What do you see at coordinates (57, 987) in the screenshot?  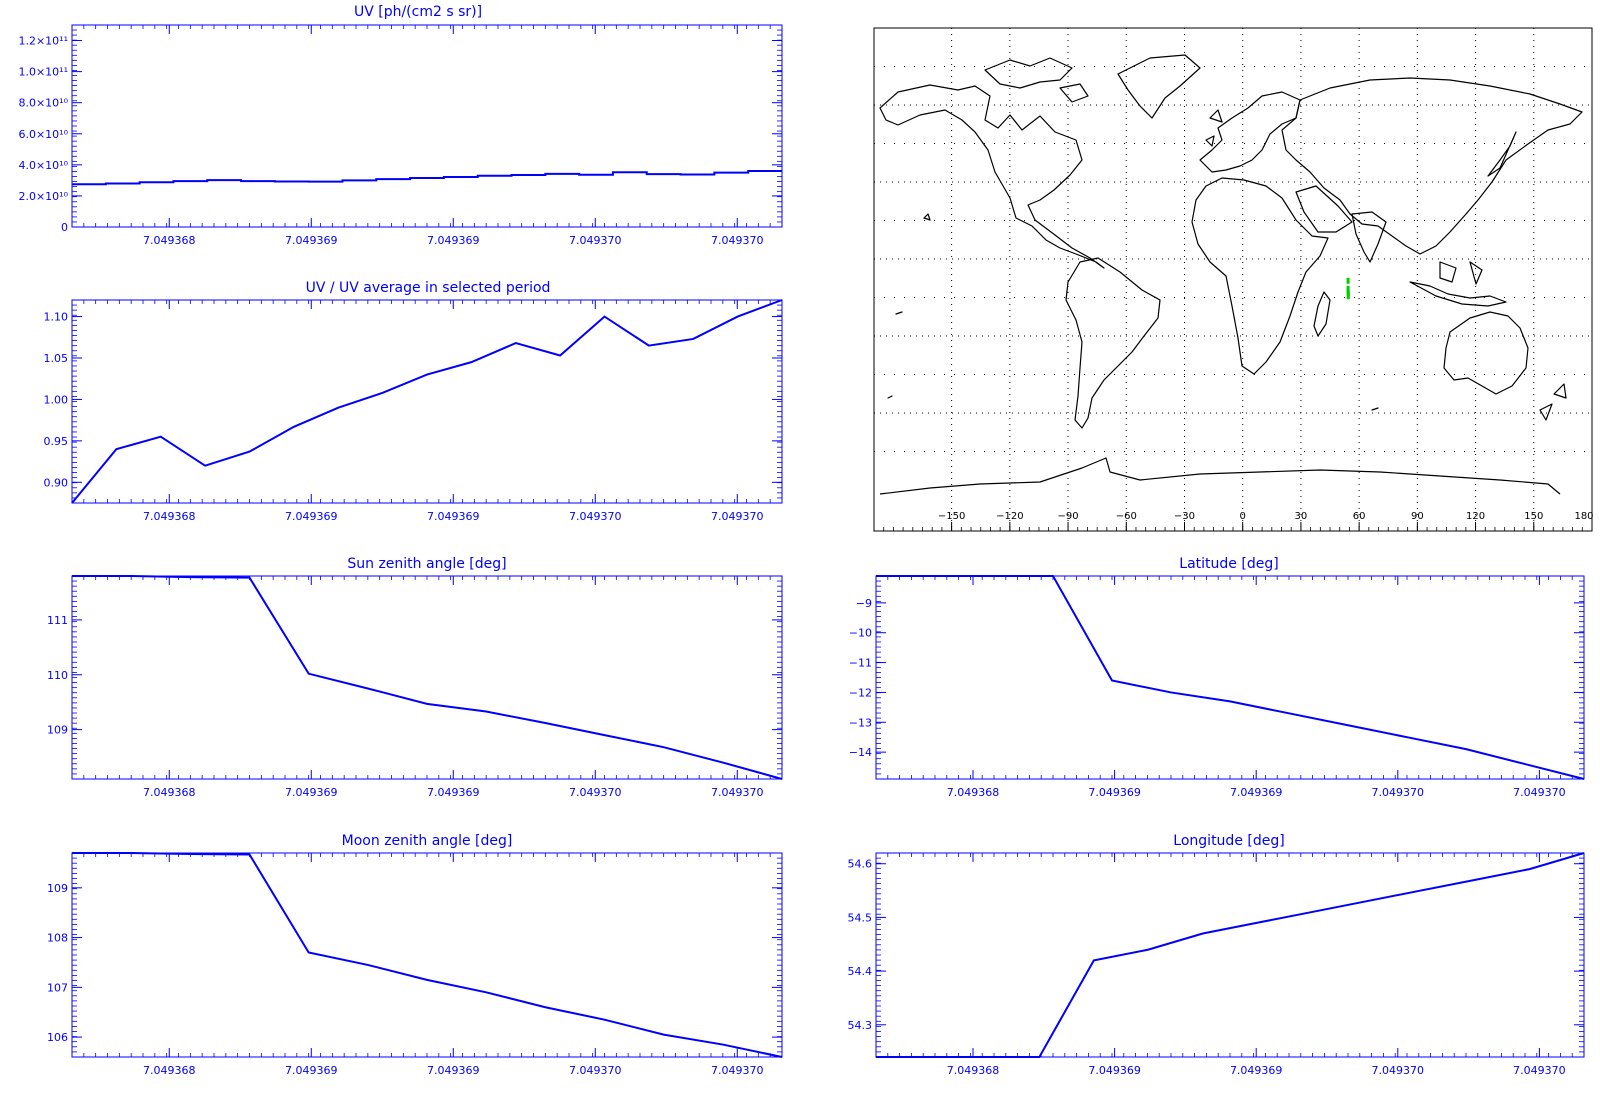 I see `y-tick-label: 107` at bounding box center [57, 987].